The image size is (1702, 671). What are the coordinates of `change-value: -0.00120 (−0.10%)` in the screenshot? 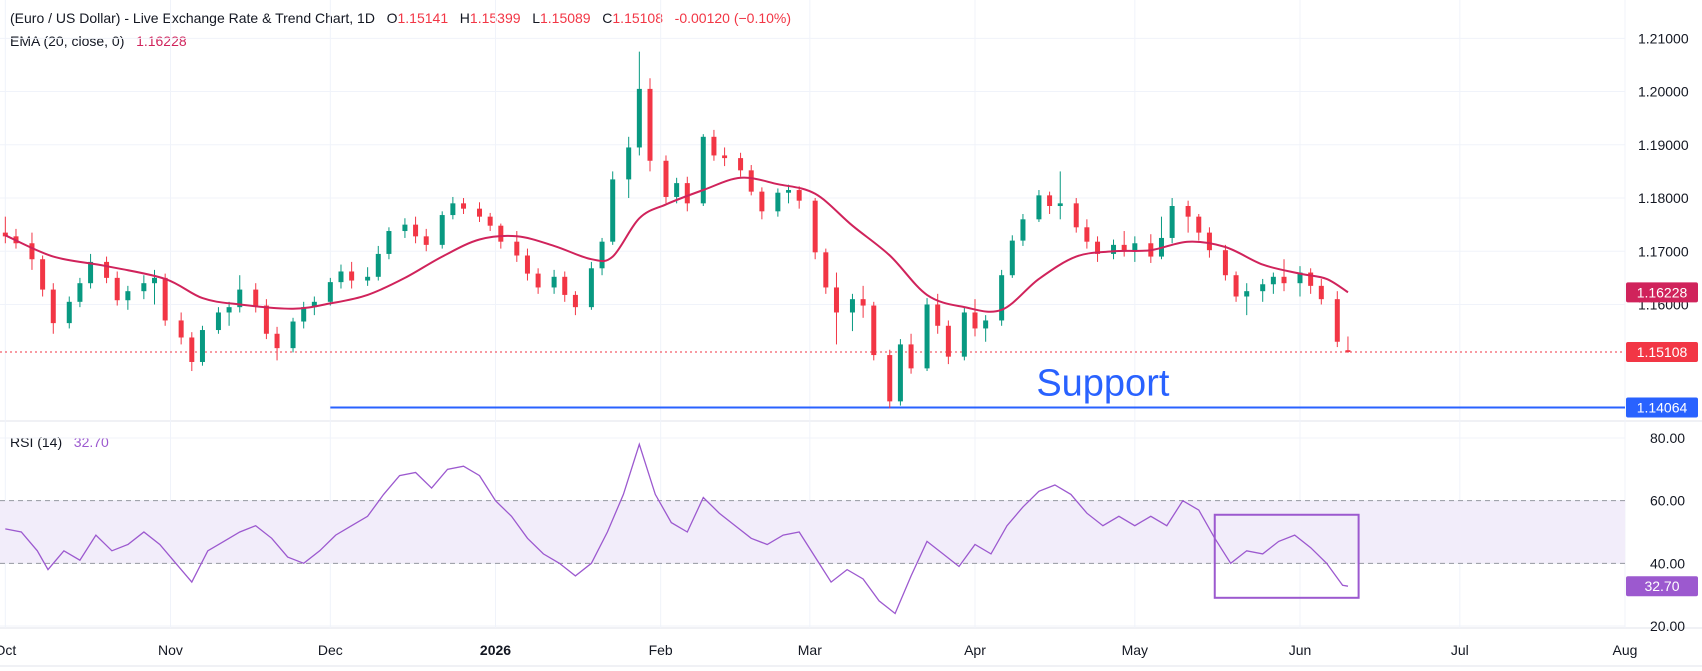 It's located at (733, 18).